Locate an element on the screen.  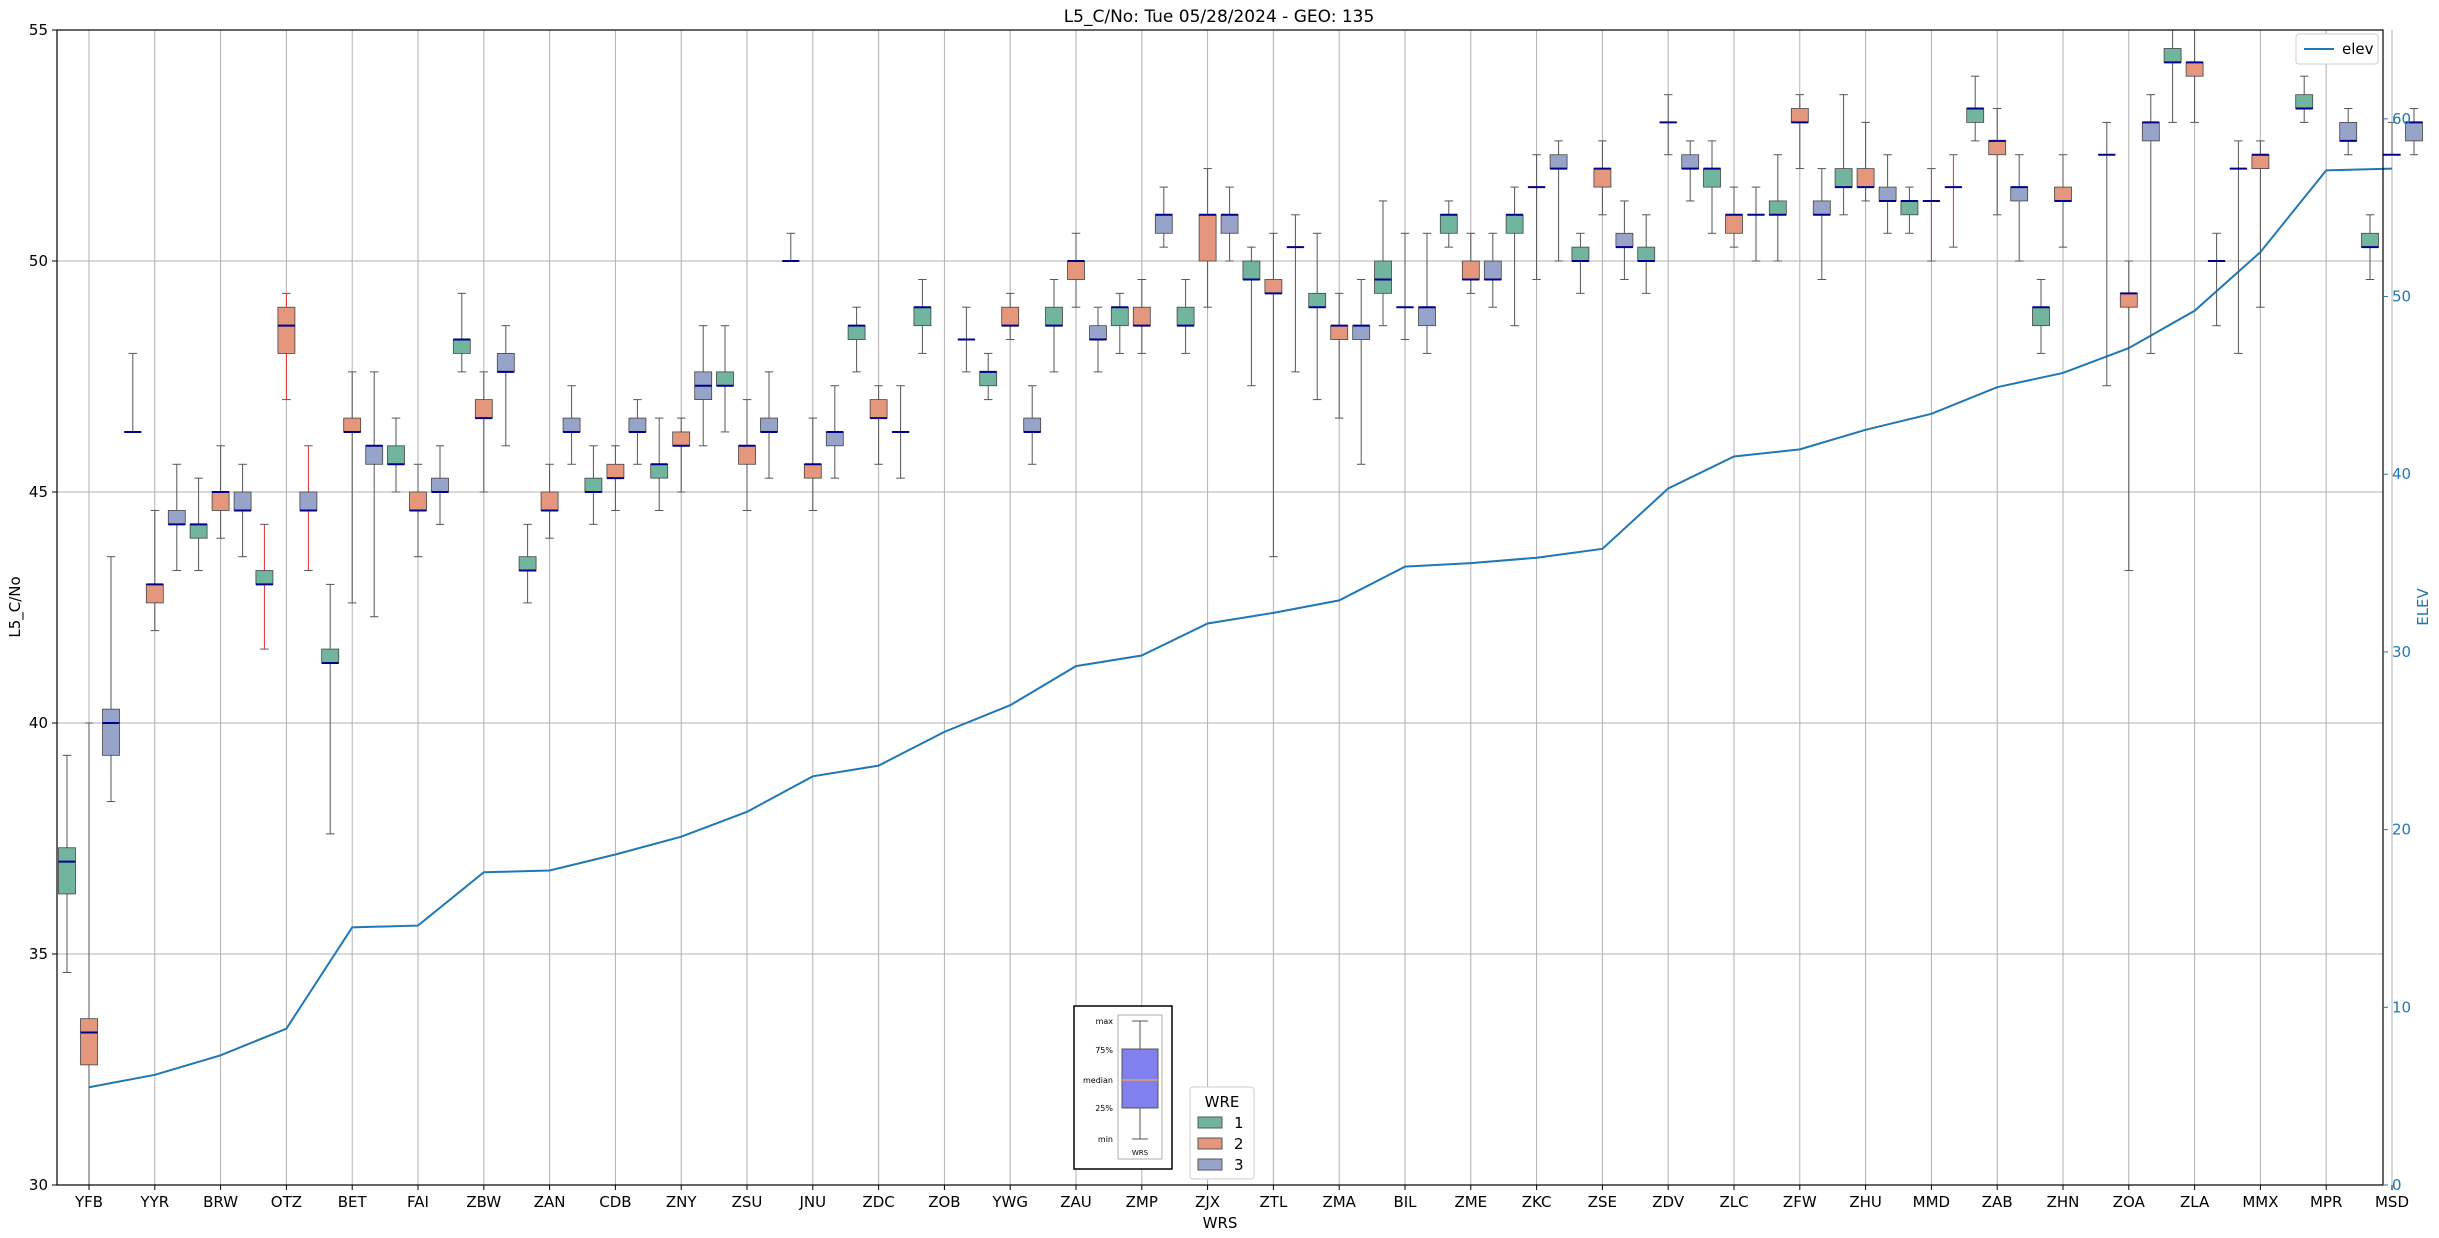
box-wre1-zmp is located at coordinates (1119, 323).